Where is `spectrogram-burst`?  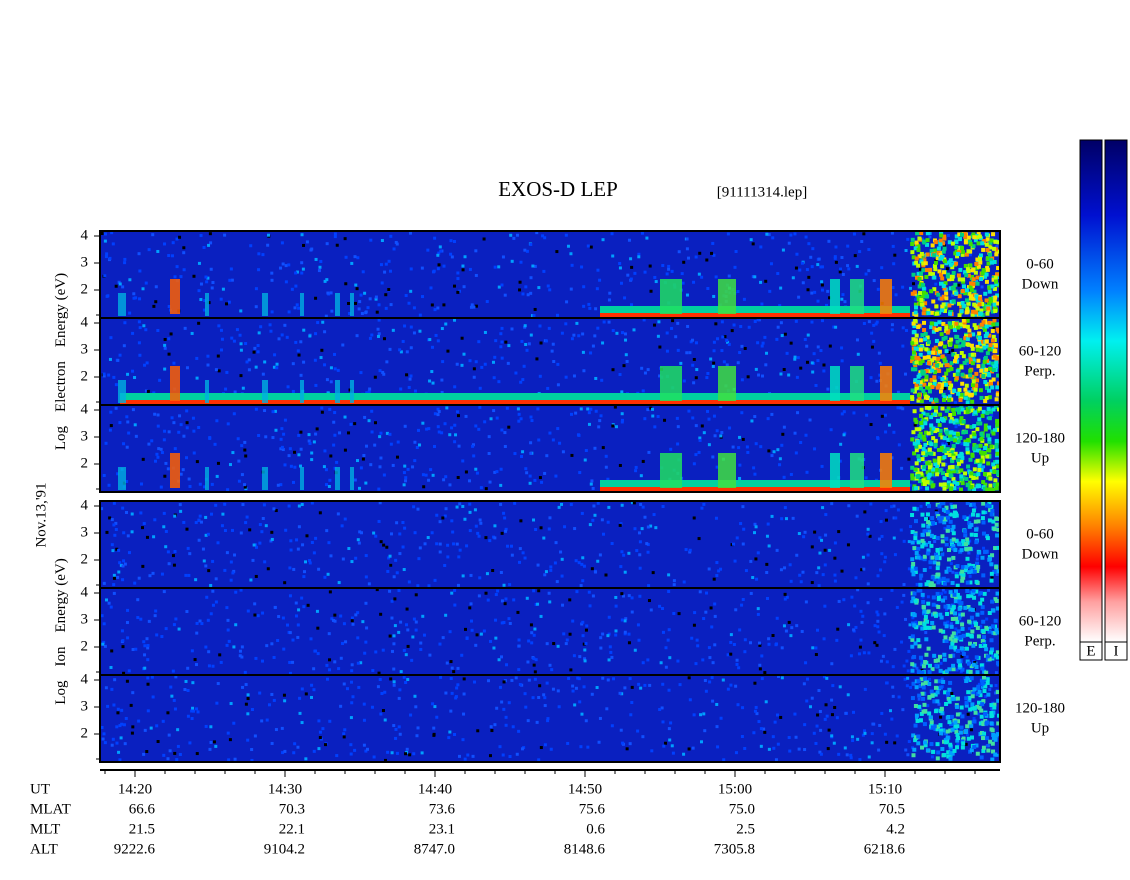
spectrogram-burst is located at coordinates (122, 304).